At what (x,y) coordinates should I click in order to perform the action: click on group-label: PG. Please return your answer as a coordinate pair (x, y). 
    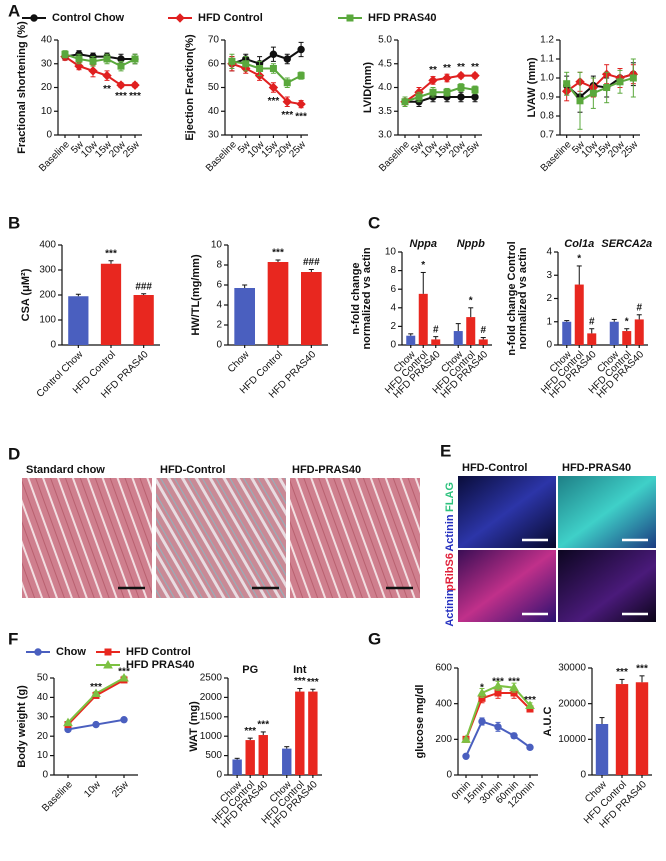
    Looking at the image, I should click on (250, 670).